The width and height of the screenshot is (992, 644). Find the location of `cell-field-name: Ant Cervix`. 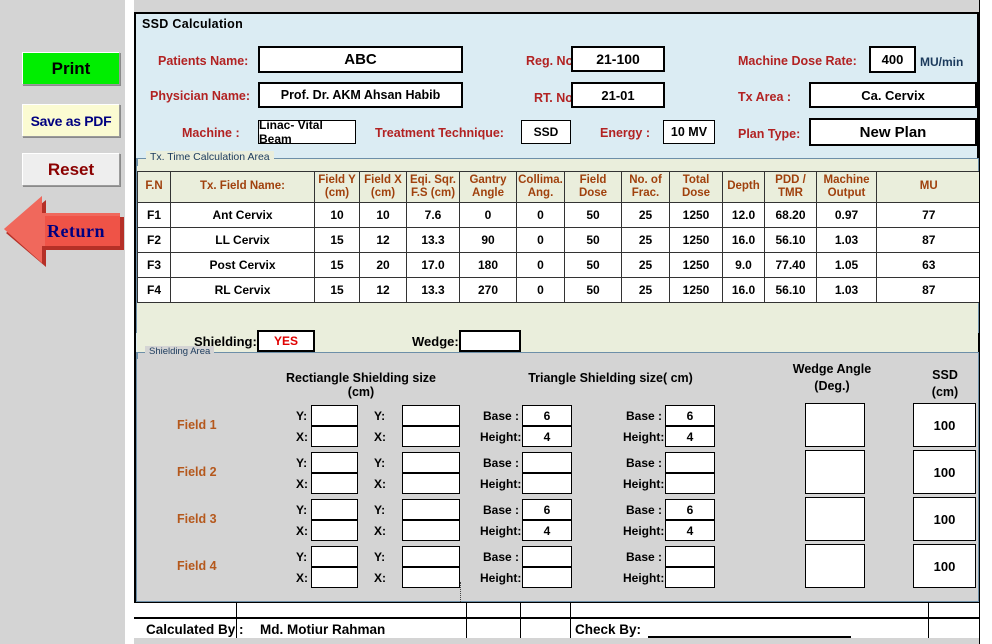

cell-field-name: Ant Cervix is located at coordinates (242, 214).